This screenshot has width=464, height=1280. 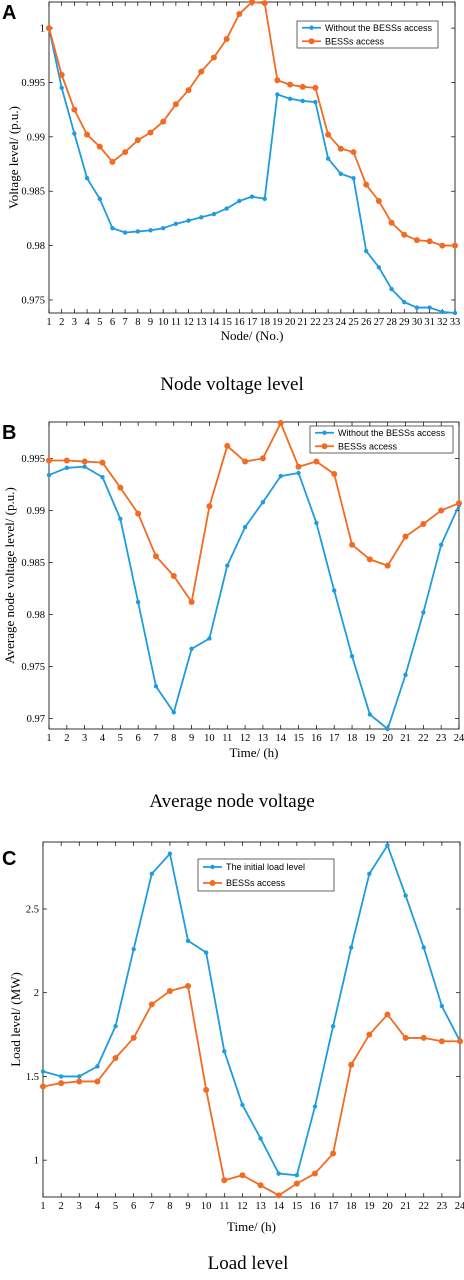 I want to click on x-tick-label: 1, so click(x=48, y=322).